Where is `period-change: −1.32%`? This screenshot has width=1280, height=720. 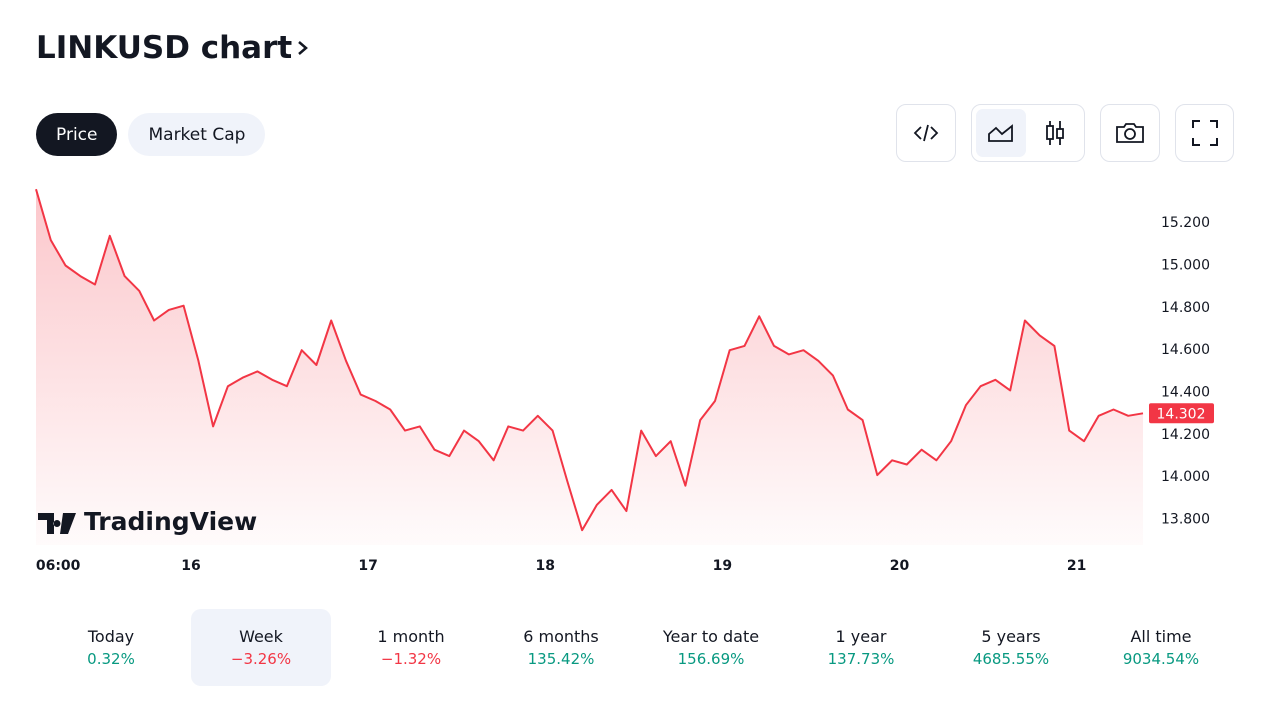 period-change: −1.32% is located at coordinates (411, 659).